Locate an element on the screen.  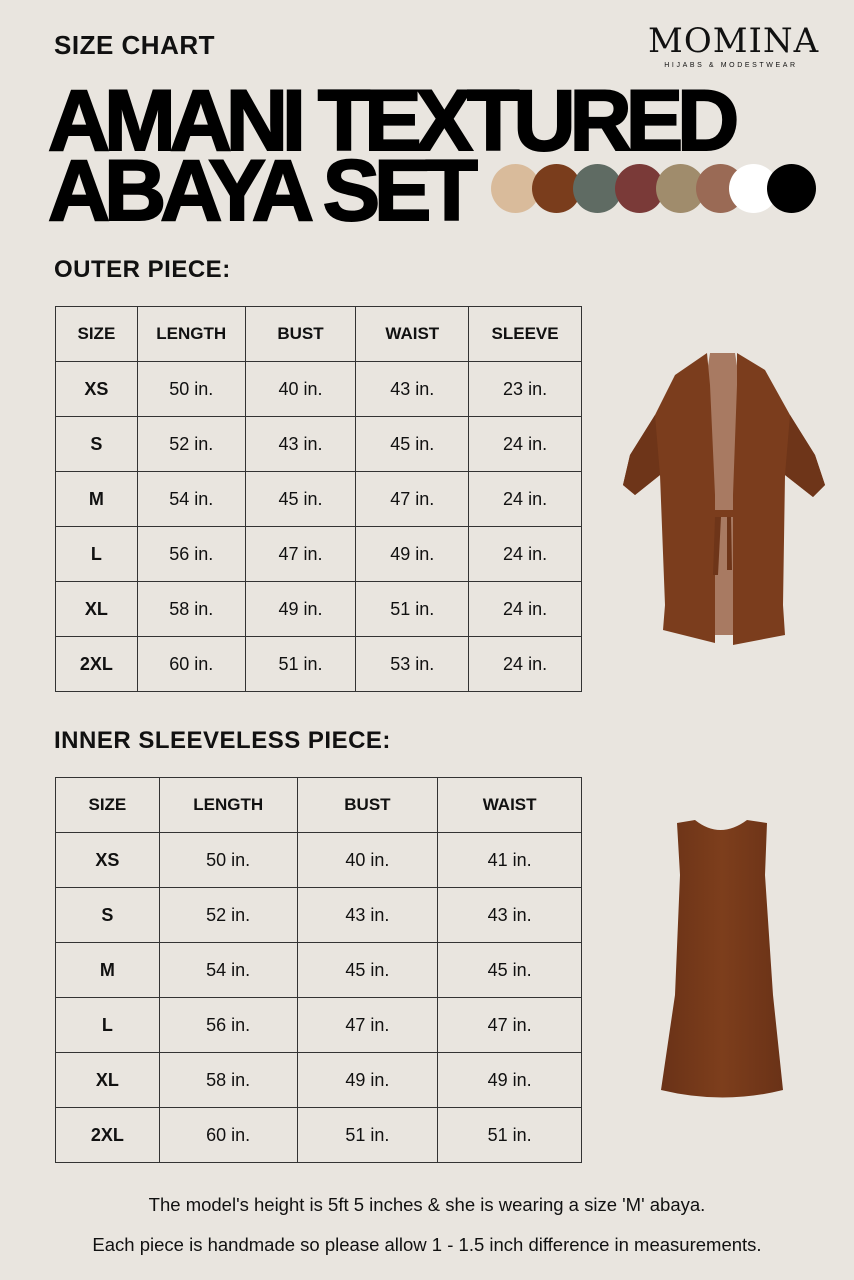
table-row: L 56 in. 47 in. 49 in. 24 in. is located at coordinates (318, 554).